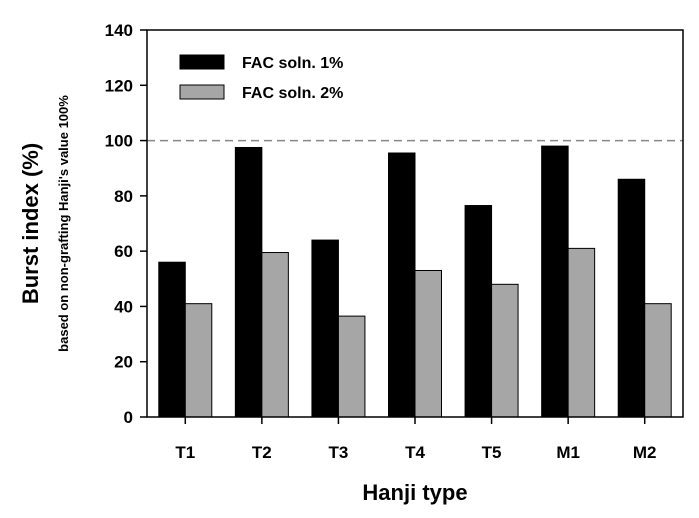 This screenshot has width=699, height=518. What do you see at coordinates (292, 63) in the screenshot?
I see `legend-label-series-1: FAC soln. 1%` at bounding box center [292, 63].